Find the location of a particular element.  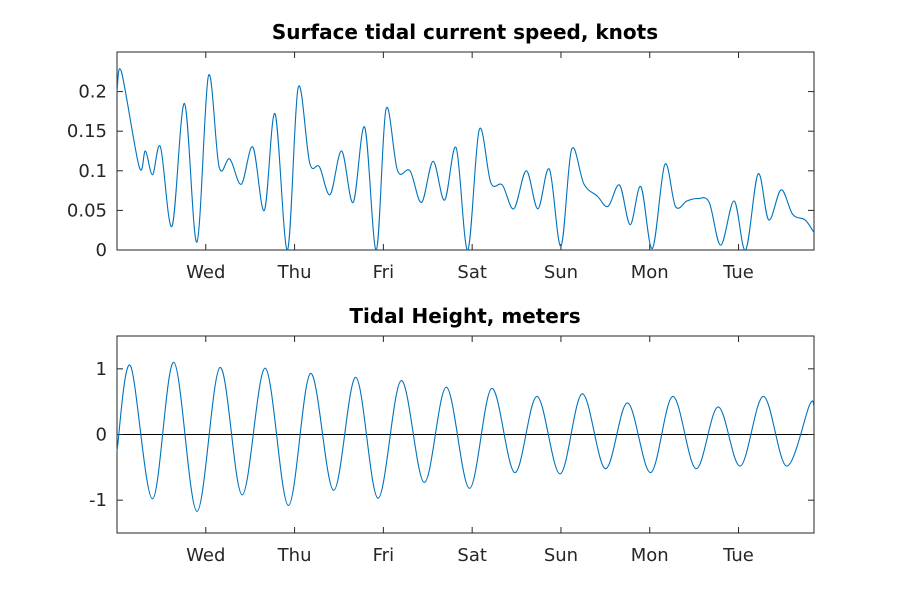

tidal-height-x-tick-label: Wed is located at coordinates (205, 555).